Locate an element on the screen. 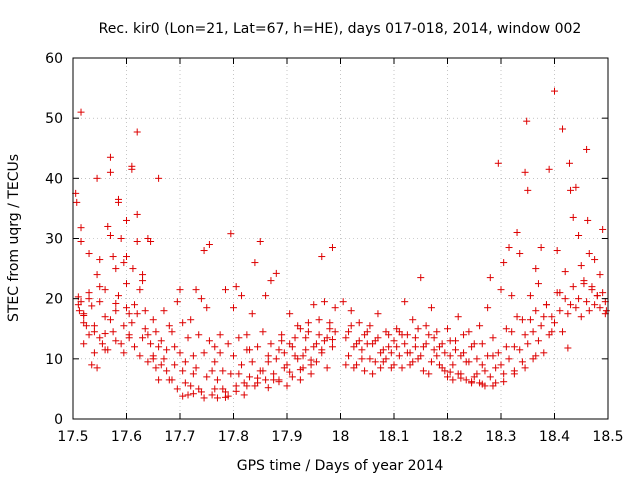 This screenshot has height=480, width=640. x-tick-label: 18.4 is located at coordinates (554, 437).